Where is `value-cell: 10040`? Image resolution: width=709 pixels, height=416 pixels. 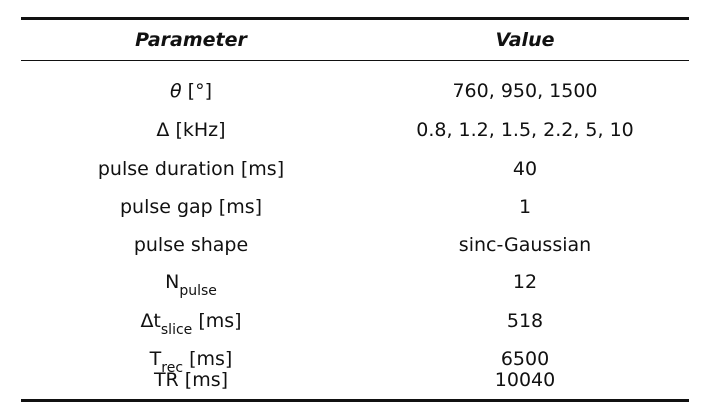 value-cell: 10040 is located at coordinates (525, 379).